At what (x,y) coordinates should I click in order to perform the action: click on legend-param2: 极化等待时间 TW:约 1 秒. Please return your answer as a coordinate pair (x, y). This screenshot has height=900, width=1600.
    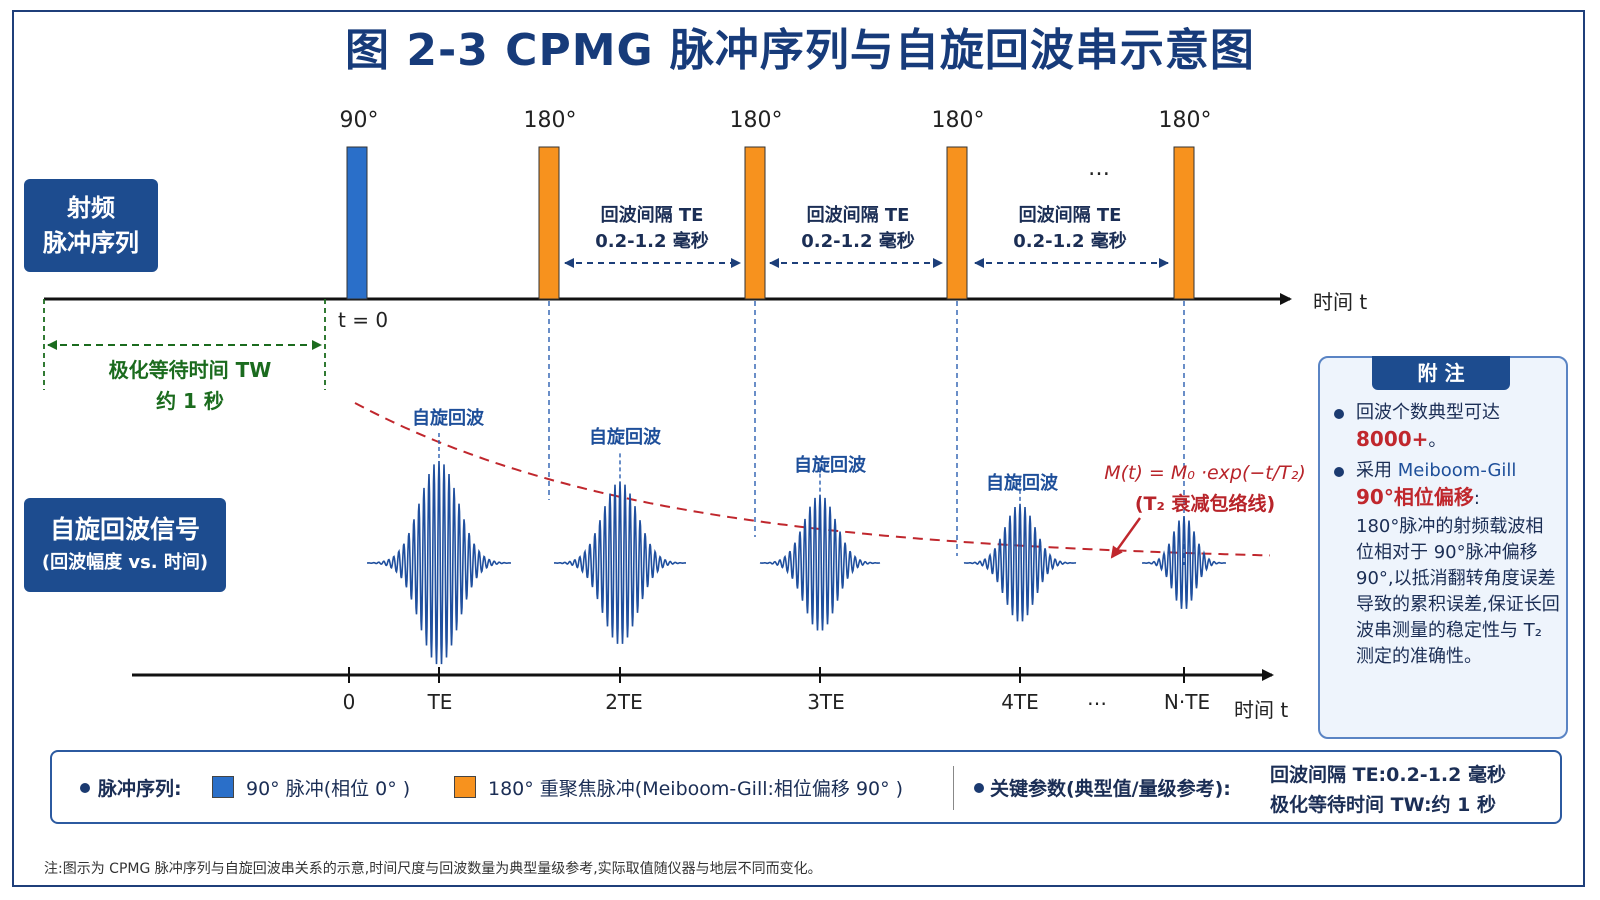
    Looking at the image, I should click on (1383, 805).